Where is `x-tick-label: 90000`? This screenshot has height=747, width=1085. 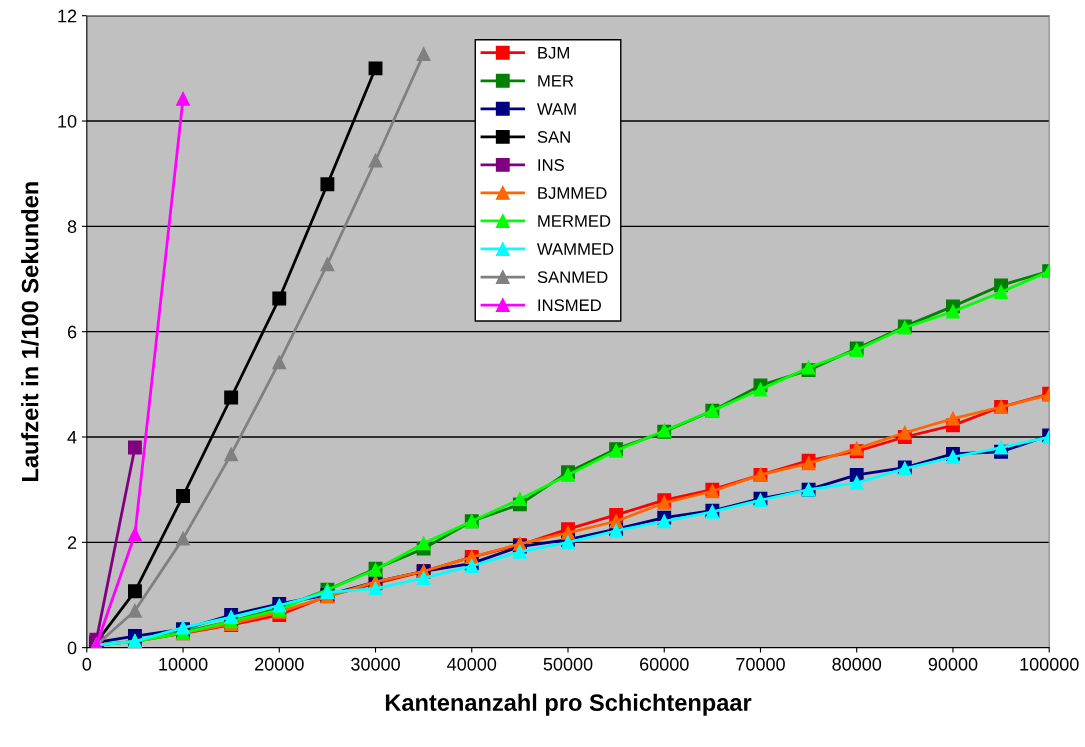
x-tick-label: 90000 is located at coordinates (953, 664).